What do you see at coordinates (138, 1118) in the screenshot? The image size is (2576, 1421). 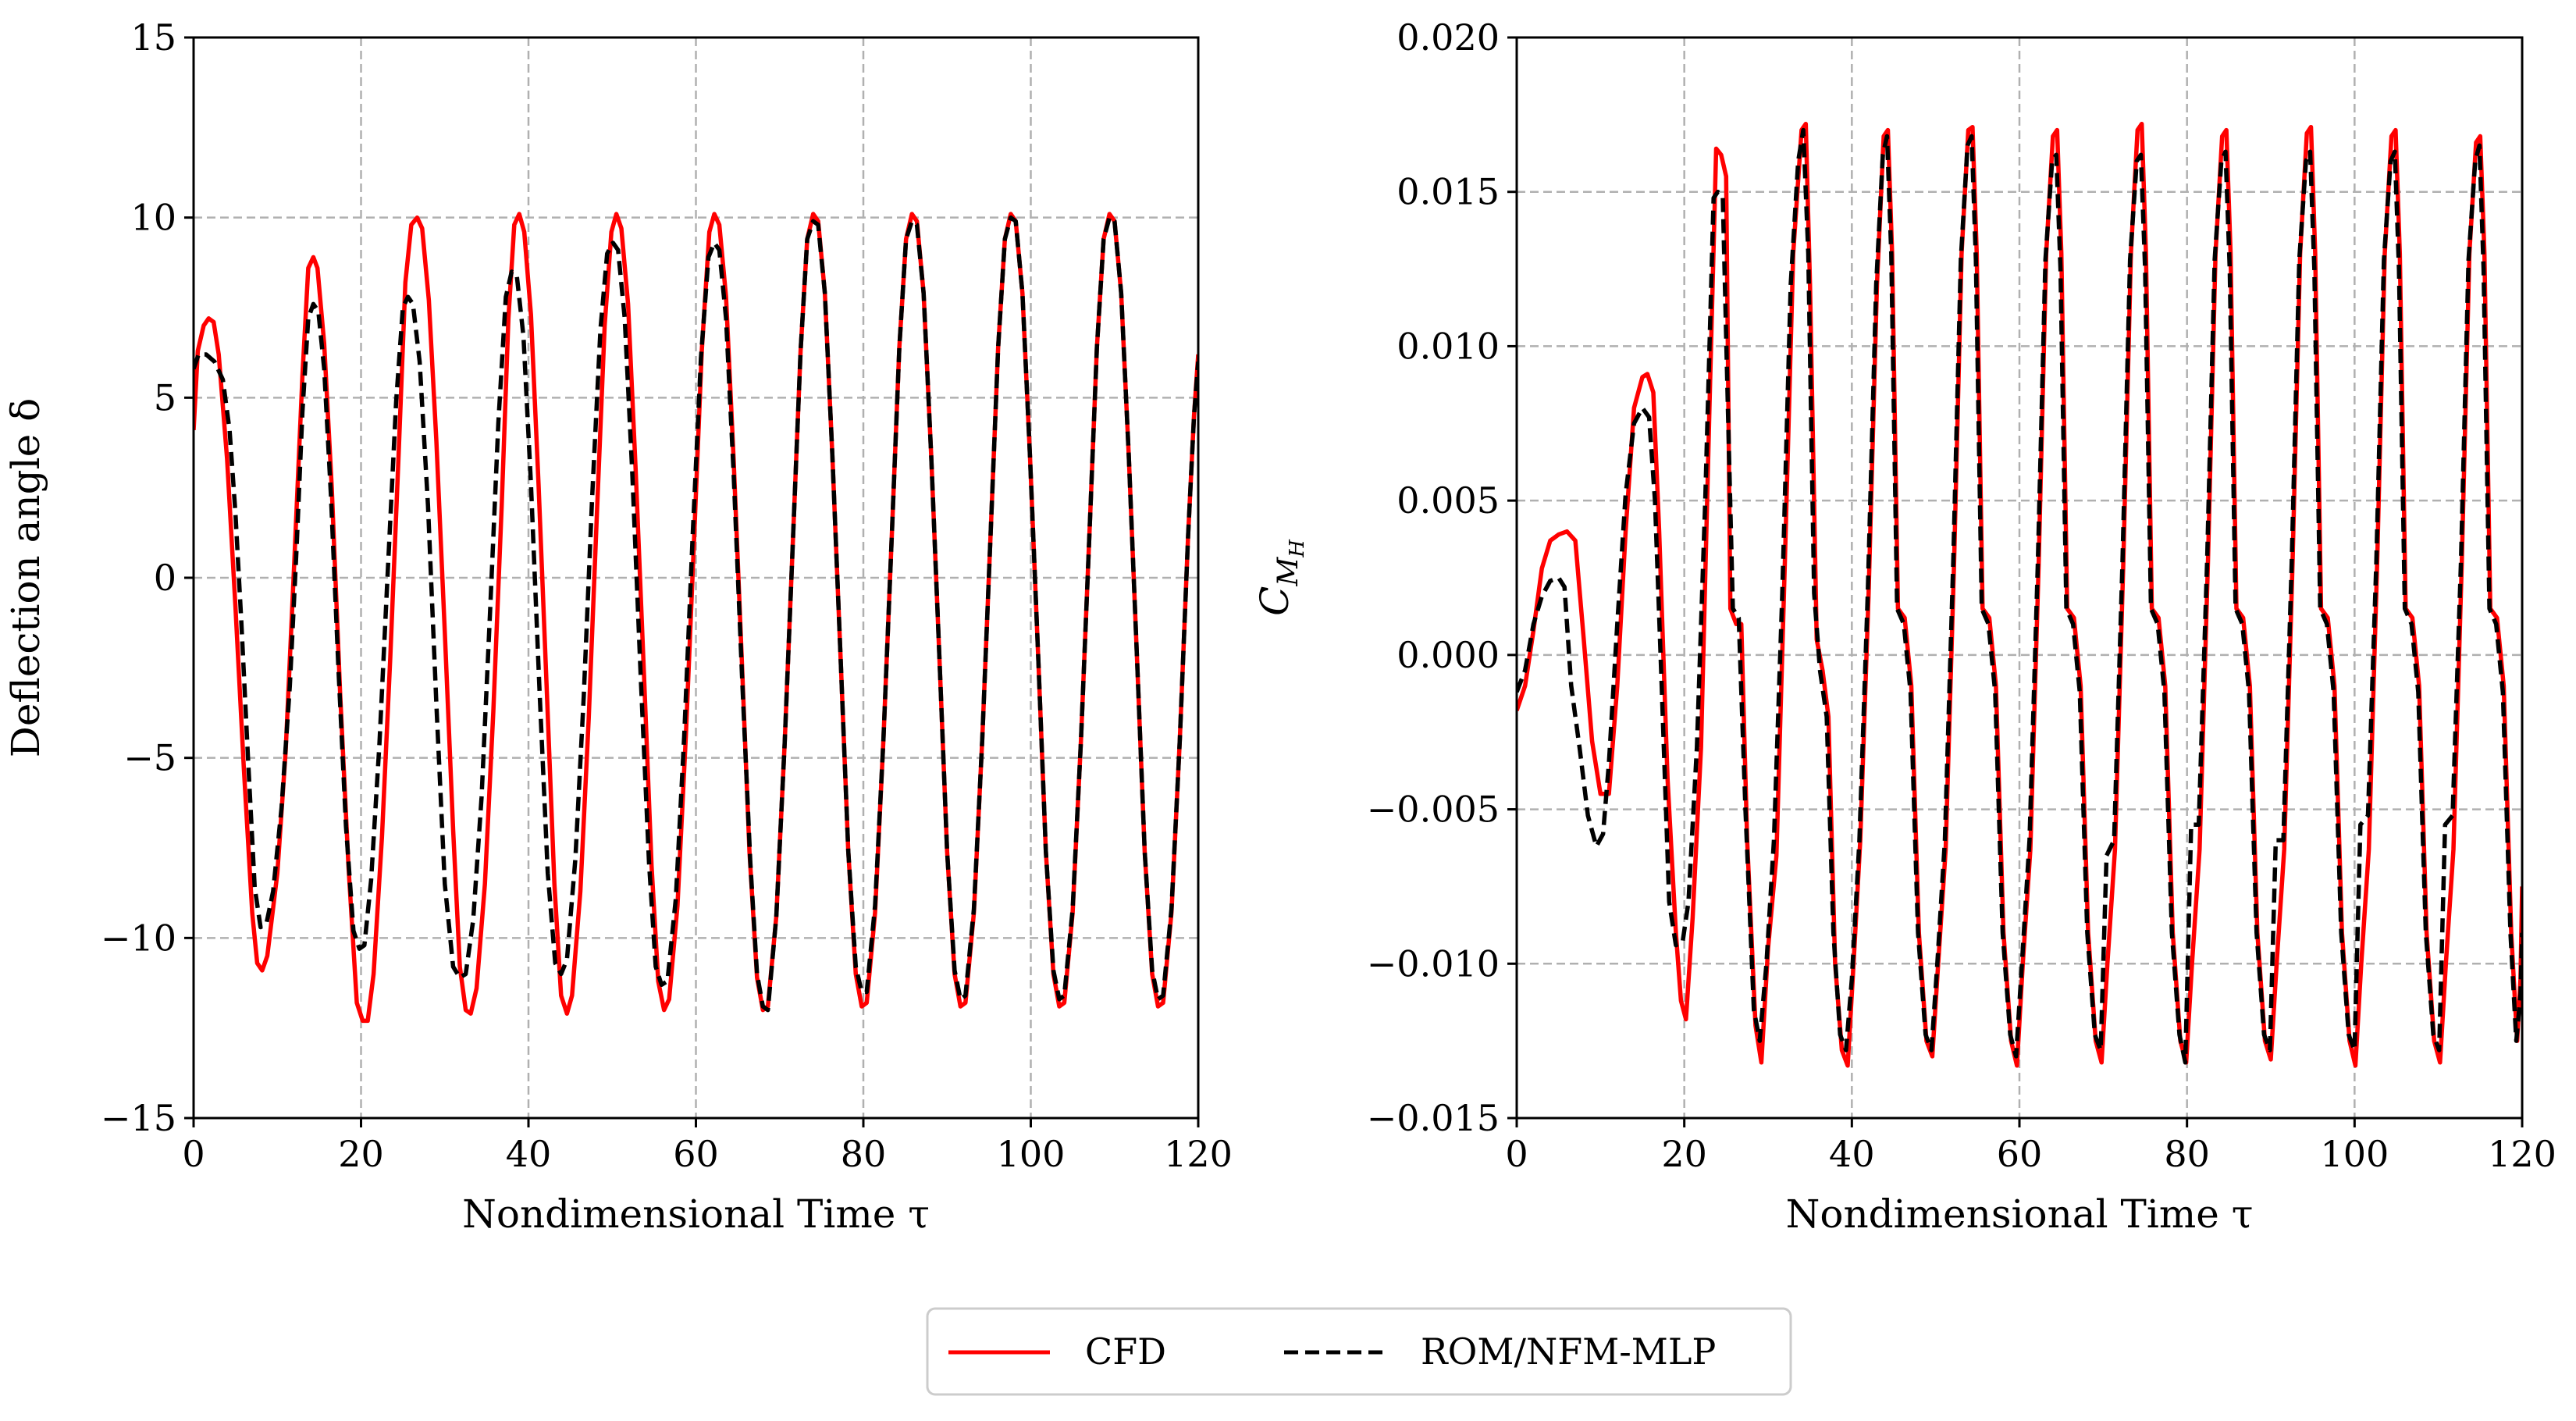 I see `y-tick-label: −15` at bounding box center [138, 1118].